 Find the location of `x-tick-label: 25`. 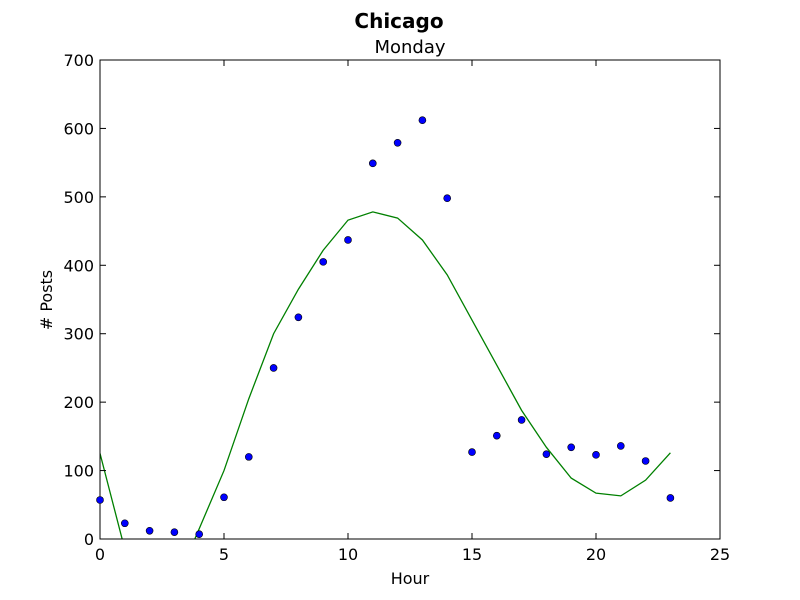

x-tick-label: 25 is located at coordinates (720, 554).